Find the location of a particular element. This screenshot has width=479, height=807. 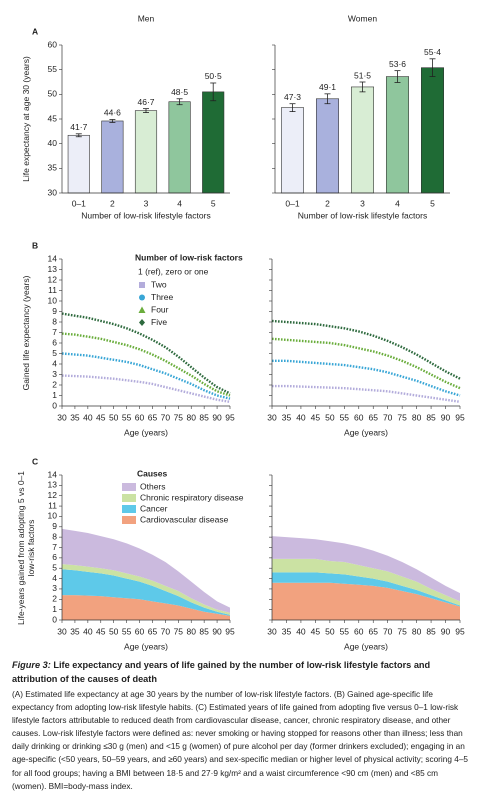

y-axis-label: Gained life expectancy (years) is located at coordinates (26, 332).